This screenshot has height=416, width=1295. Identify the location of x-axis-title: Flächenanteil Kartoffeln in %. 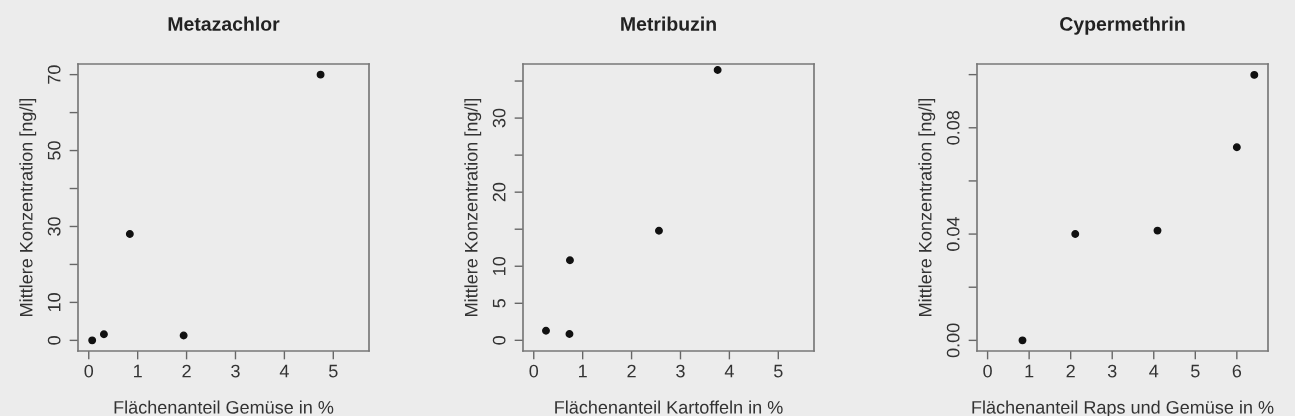
(669, 407).